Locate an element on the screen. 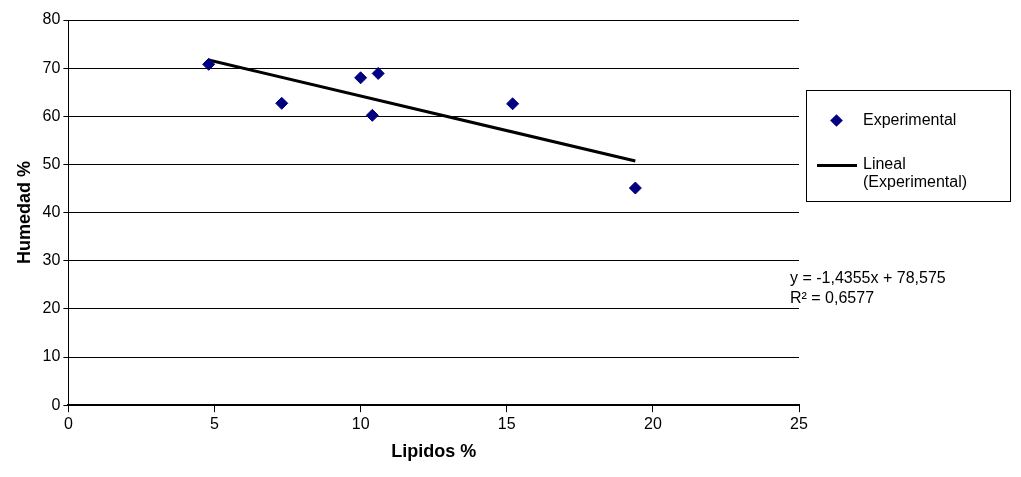  x-tick-label: 0 is located at coordinates (68, 424).